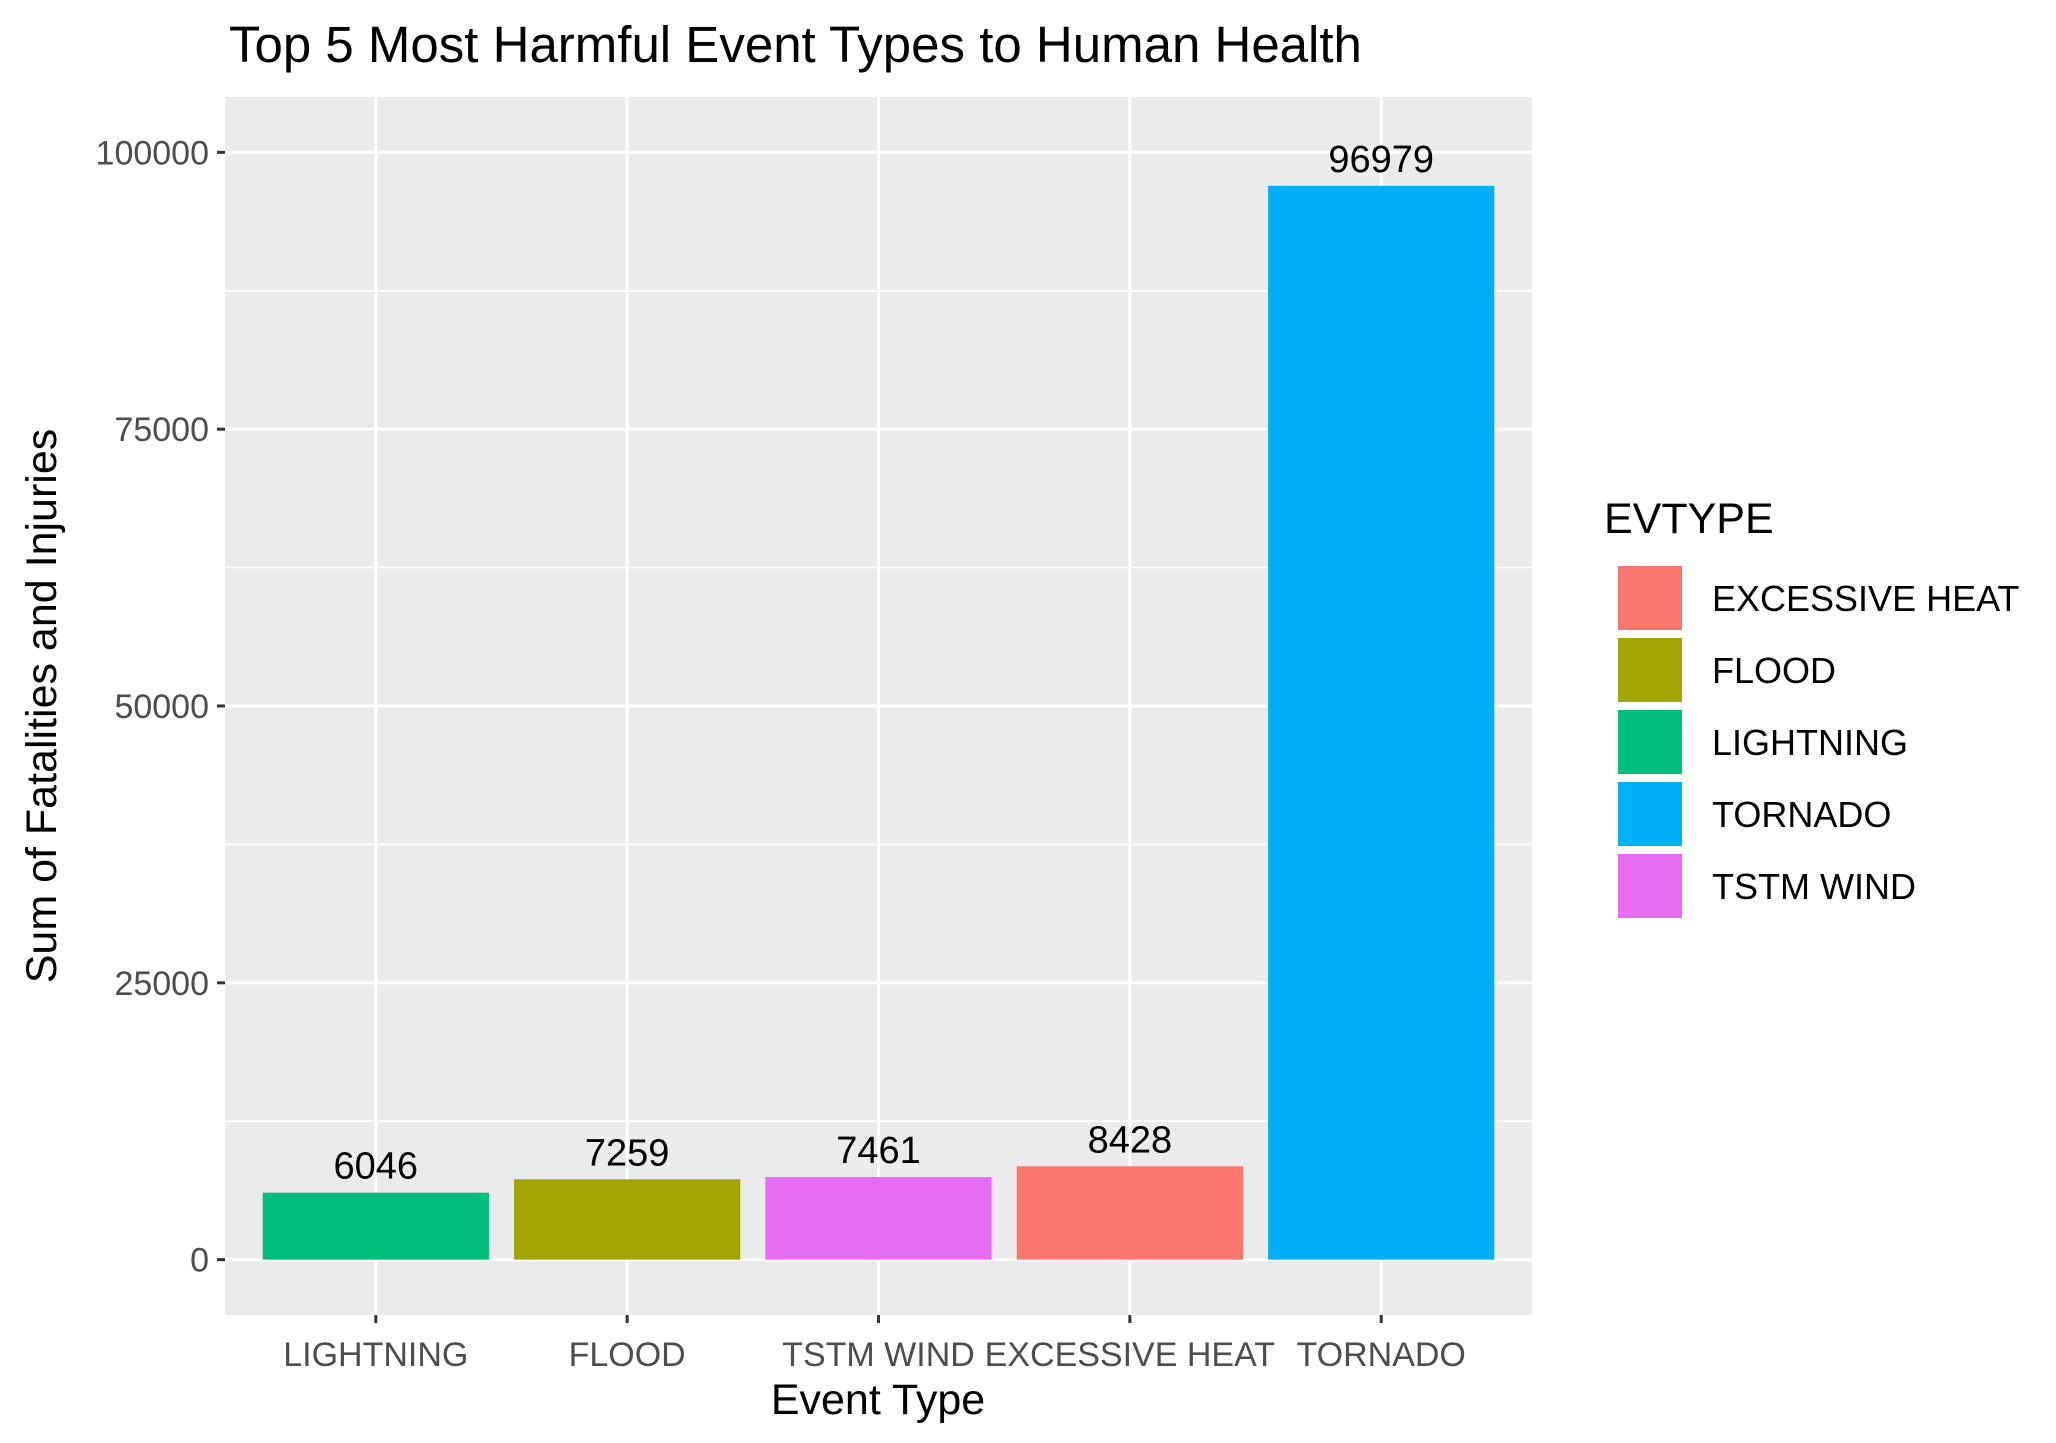  I want to click on x-tick-label: FLOOD, so click(627, 1355).